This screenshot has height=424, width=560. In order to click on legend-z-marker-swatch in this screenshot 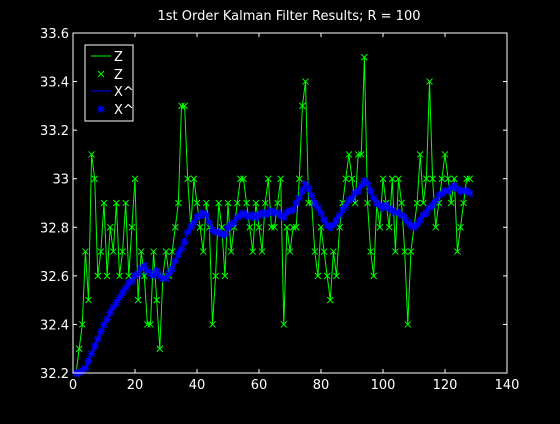, I will do `click(101, 74)`.